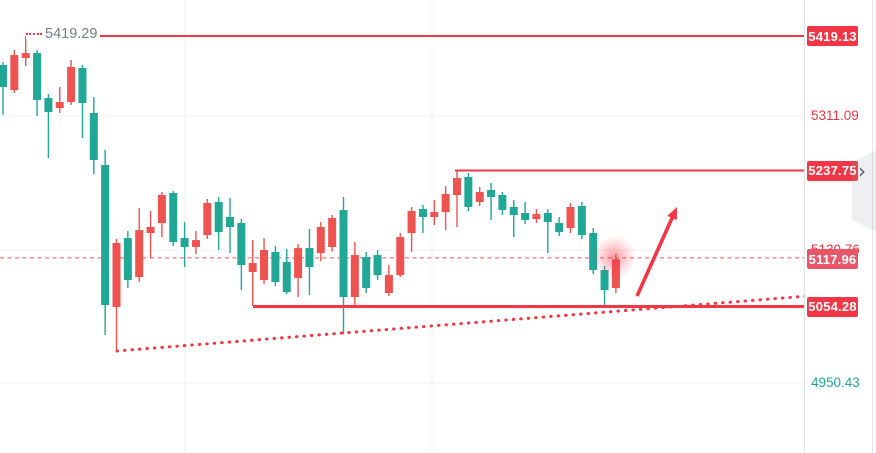 This screenshot has width=876, height=453. I want to click on up-arrow-head, so click(672, 214).